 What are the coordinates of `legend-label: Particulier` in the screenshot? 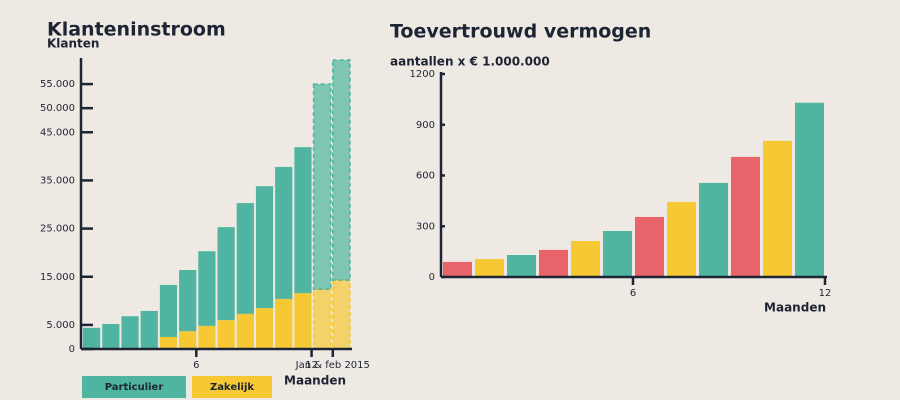 It's located at (134, 387).